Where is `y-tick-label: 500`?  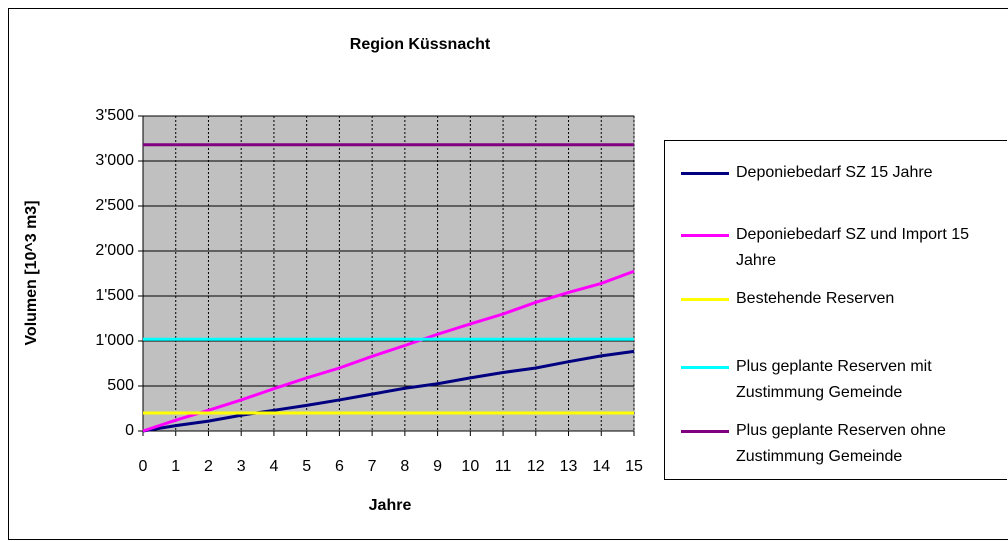 y-tick-label: 500 is located at coordinates (120, 385).